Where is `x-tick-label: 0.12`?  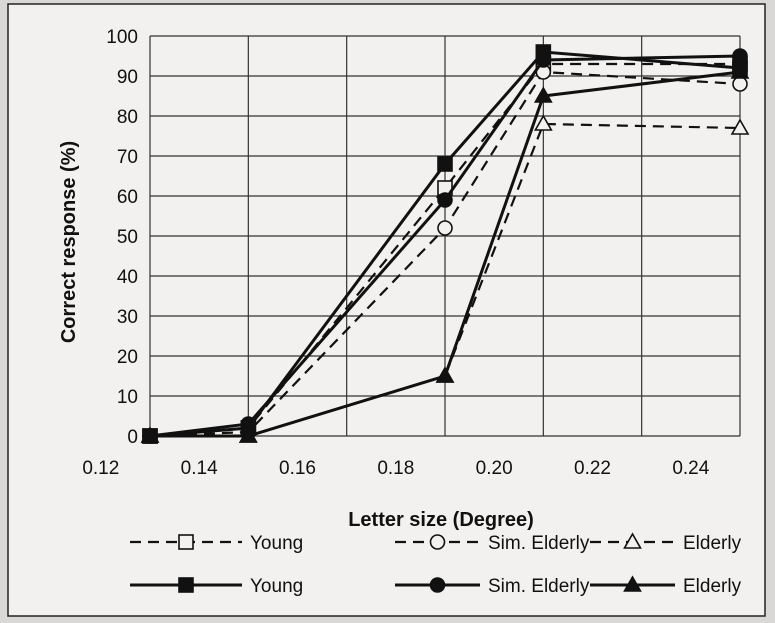 x-tick-label: 0.12 is located at coordinates (100, 468).